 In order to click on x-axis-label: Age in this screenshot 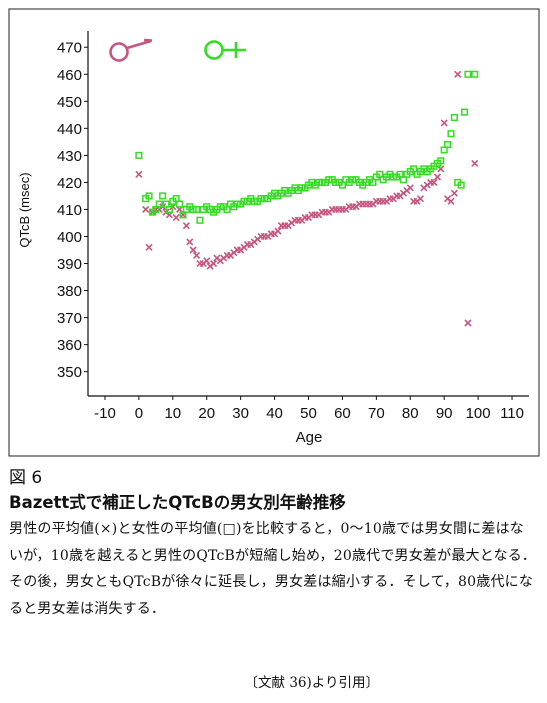, I will do `click(309, 437)`.